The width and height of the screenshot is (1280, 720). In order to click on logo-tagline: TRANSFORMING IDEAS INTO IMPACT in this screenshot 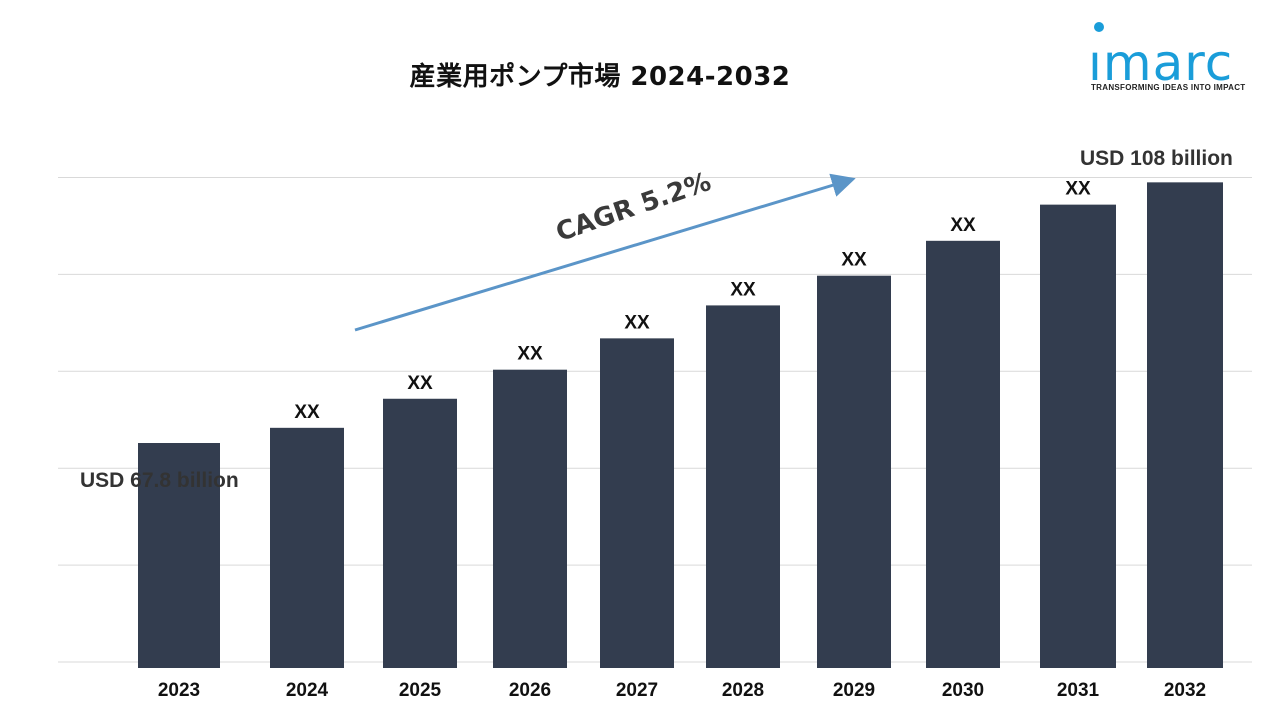, I will do `click(1168, 87)`.